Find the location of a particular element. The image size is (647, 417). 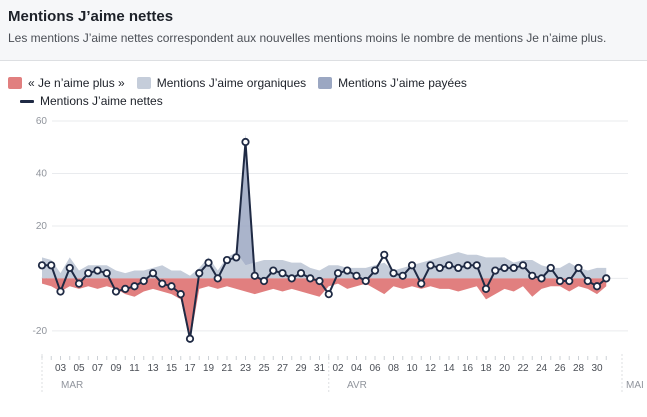

legend-swatch-net is located at coordinates (27, 101).